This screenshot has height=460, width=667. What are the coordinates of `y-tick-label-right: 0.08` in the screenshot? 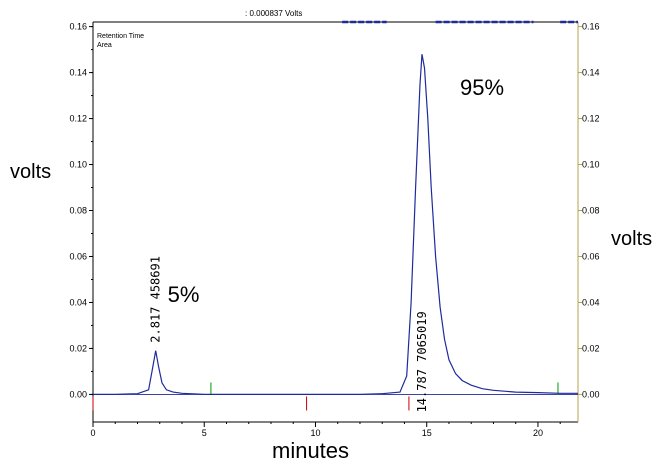 It's located at (591, 211).